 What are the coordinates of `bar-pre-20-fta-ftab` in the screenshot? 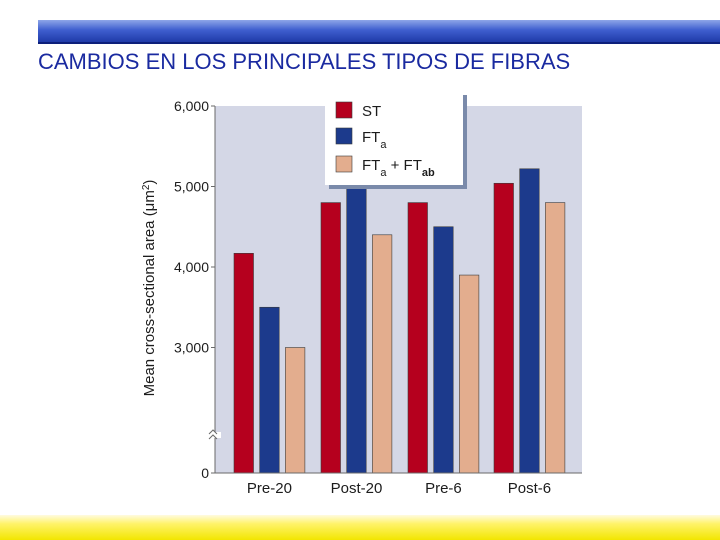 It's located at (295, 410).